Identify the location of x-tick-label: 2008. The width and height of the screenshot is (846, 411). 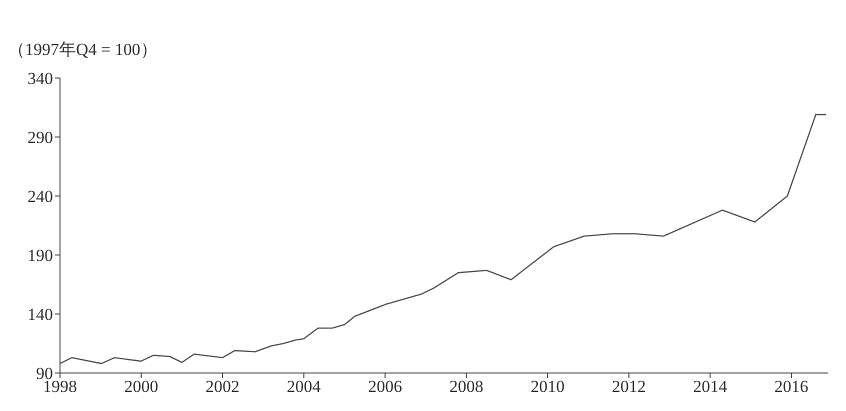
(466, 386).